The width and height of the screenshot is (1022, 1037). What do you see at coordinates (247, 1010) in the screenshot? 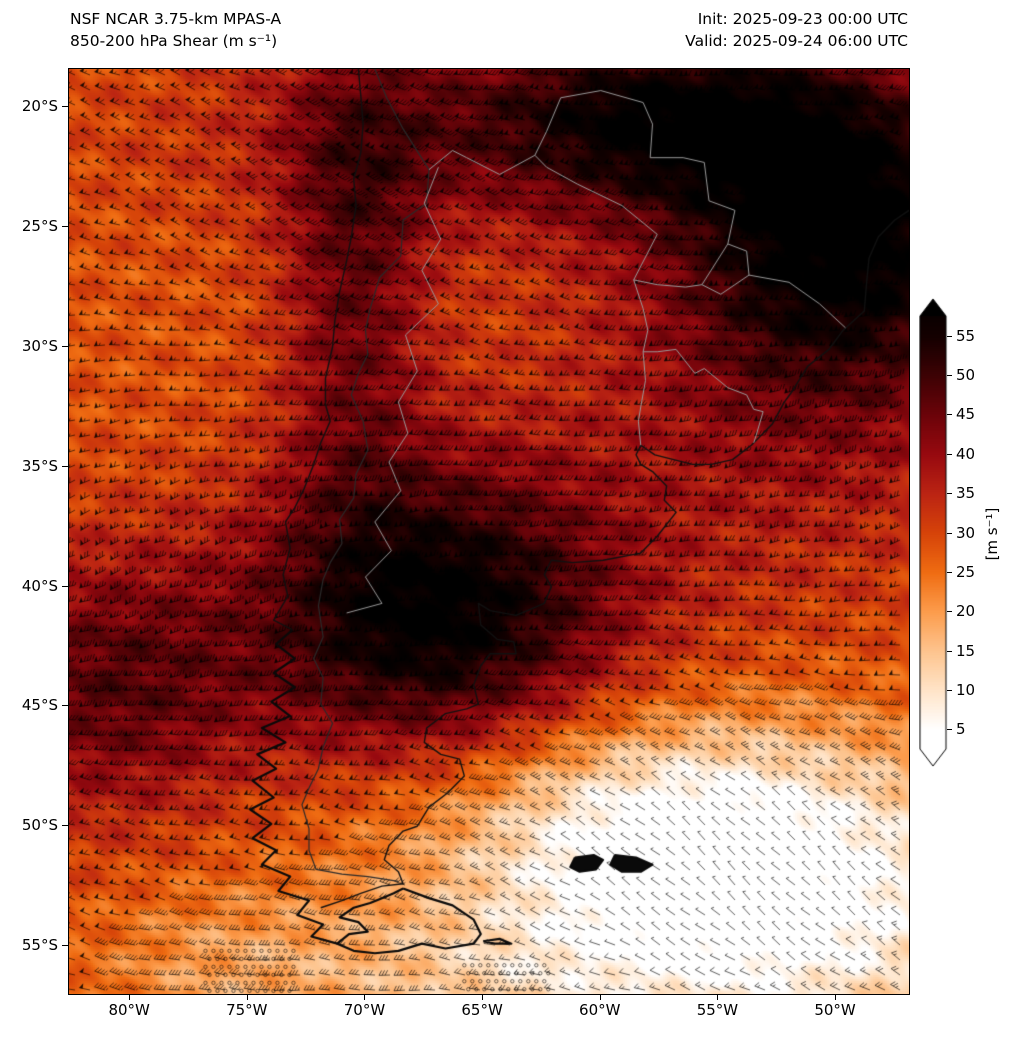
I see `x-tick-label: 75°W` at bounding box center [247, 1010].